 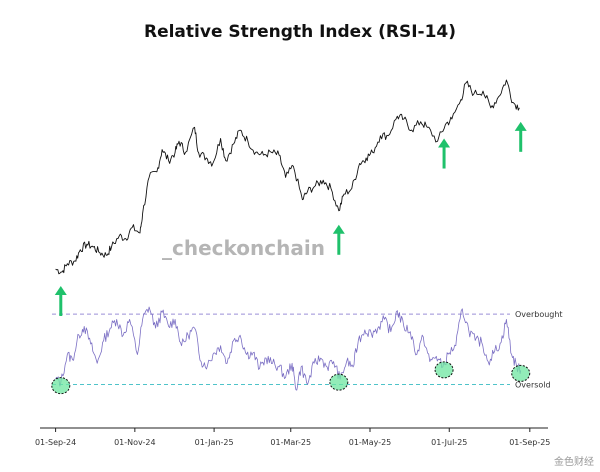 I want to click on x-tick-label: 01-Sep-24, so click(x=55, y=442).